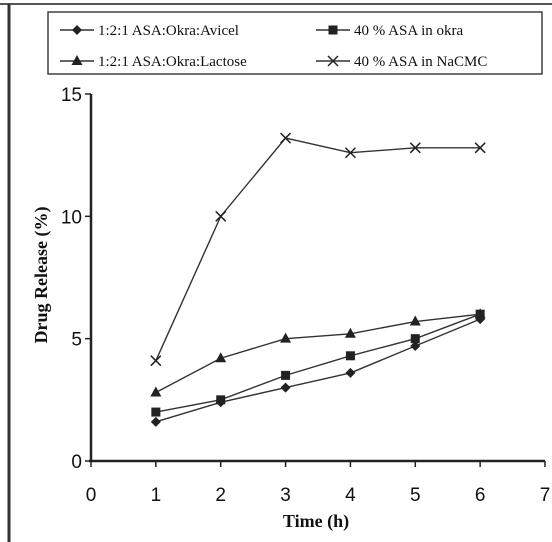 Image resolution: width=552 pixels, height=542 pixels. I want to click on legend-label-0: 1:2:1 ASA:Okra:Avicel, so click(168, 31).